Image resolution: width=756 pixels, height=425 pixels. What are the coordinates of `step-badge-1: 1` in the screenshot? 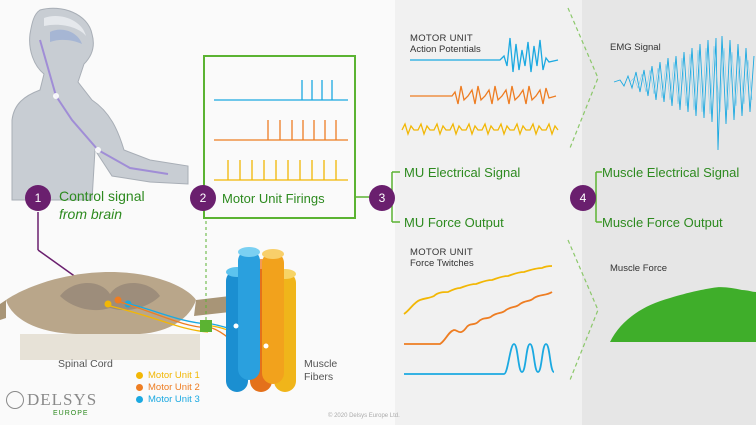 It's located at (38, 198).